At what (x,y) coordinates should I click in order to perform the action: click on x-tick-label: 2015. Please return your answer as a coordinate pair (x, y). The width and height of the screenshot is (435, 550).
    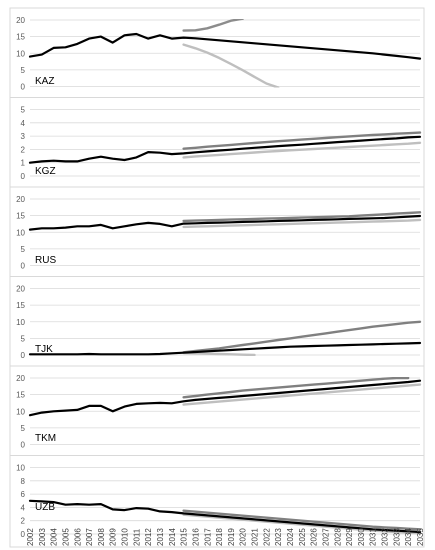
    Looking at the image, I should click on (184, 537).